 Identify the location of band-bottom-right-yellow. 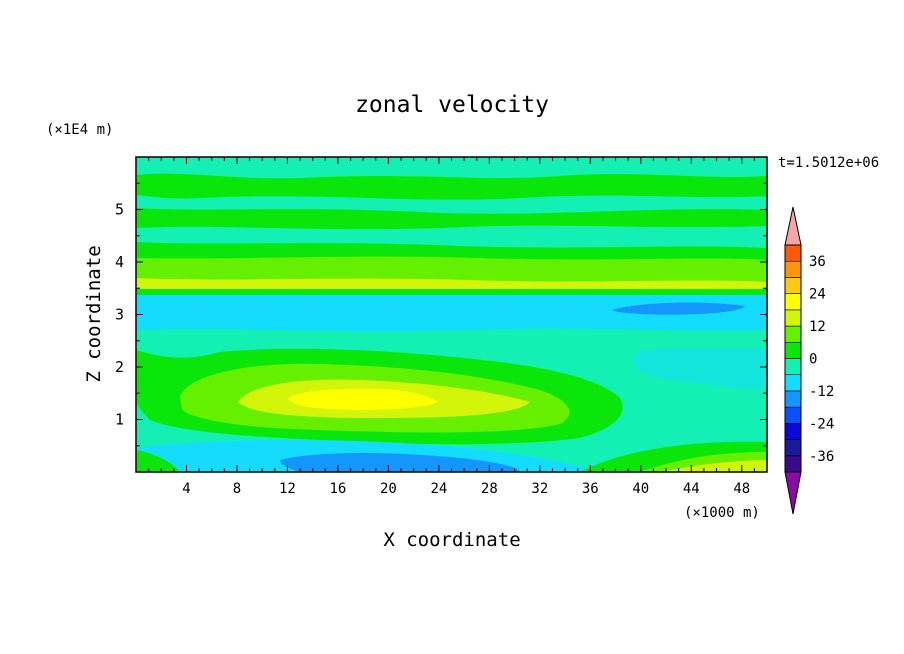
(713, 466).